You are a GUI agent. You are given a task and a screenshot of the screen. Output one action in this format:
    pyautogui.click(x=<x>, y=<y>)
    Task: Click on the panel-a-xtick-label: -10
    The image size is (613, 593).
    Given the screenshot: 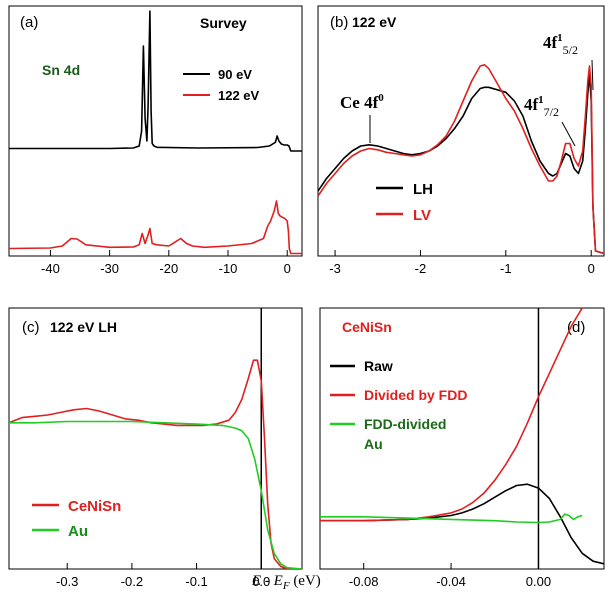 What is the action you would take?
    pyautogui.click(x=228, y=268)
    